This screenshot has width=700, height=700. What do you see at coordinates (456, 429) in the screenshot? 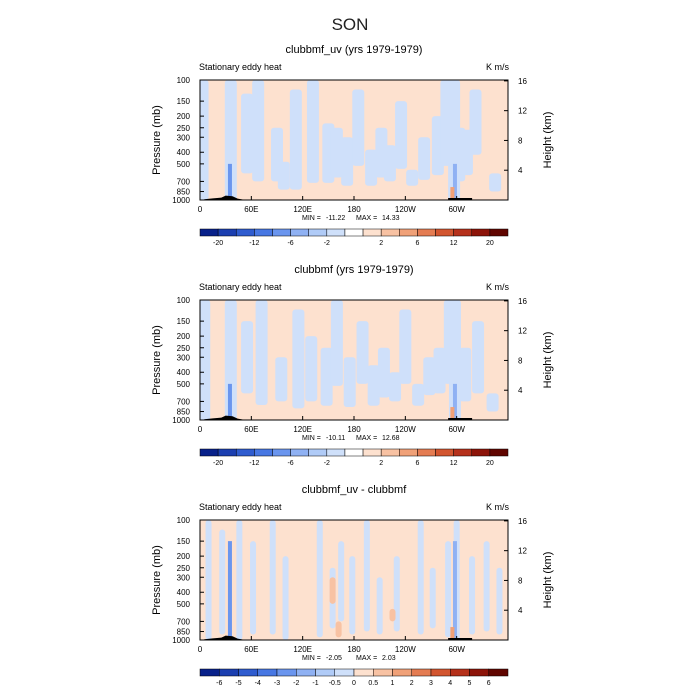
I see `x-tick-label: 60W` at bounding box center [456, 429].